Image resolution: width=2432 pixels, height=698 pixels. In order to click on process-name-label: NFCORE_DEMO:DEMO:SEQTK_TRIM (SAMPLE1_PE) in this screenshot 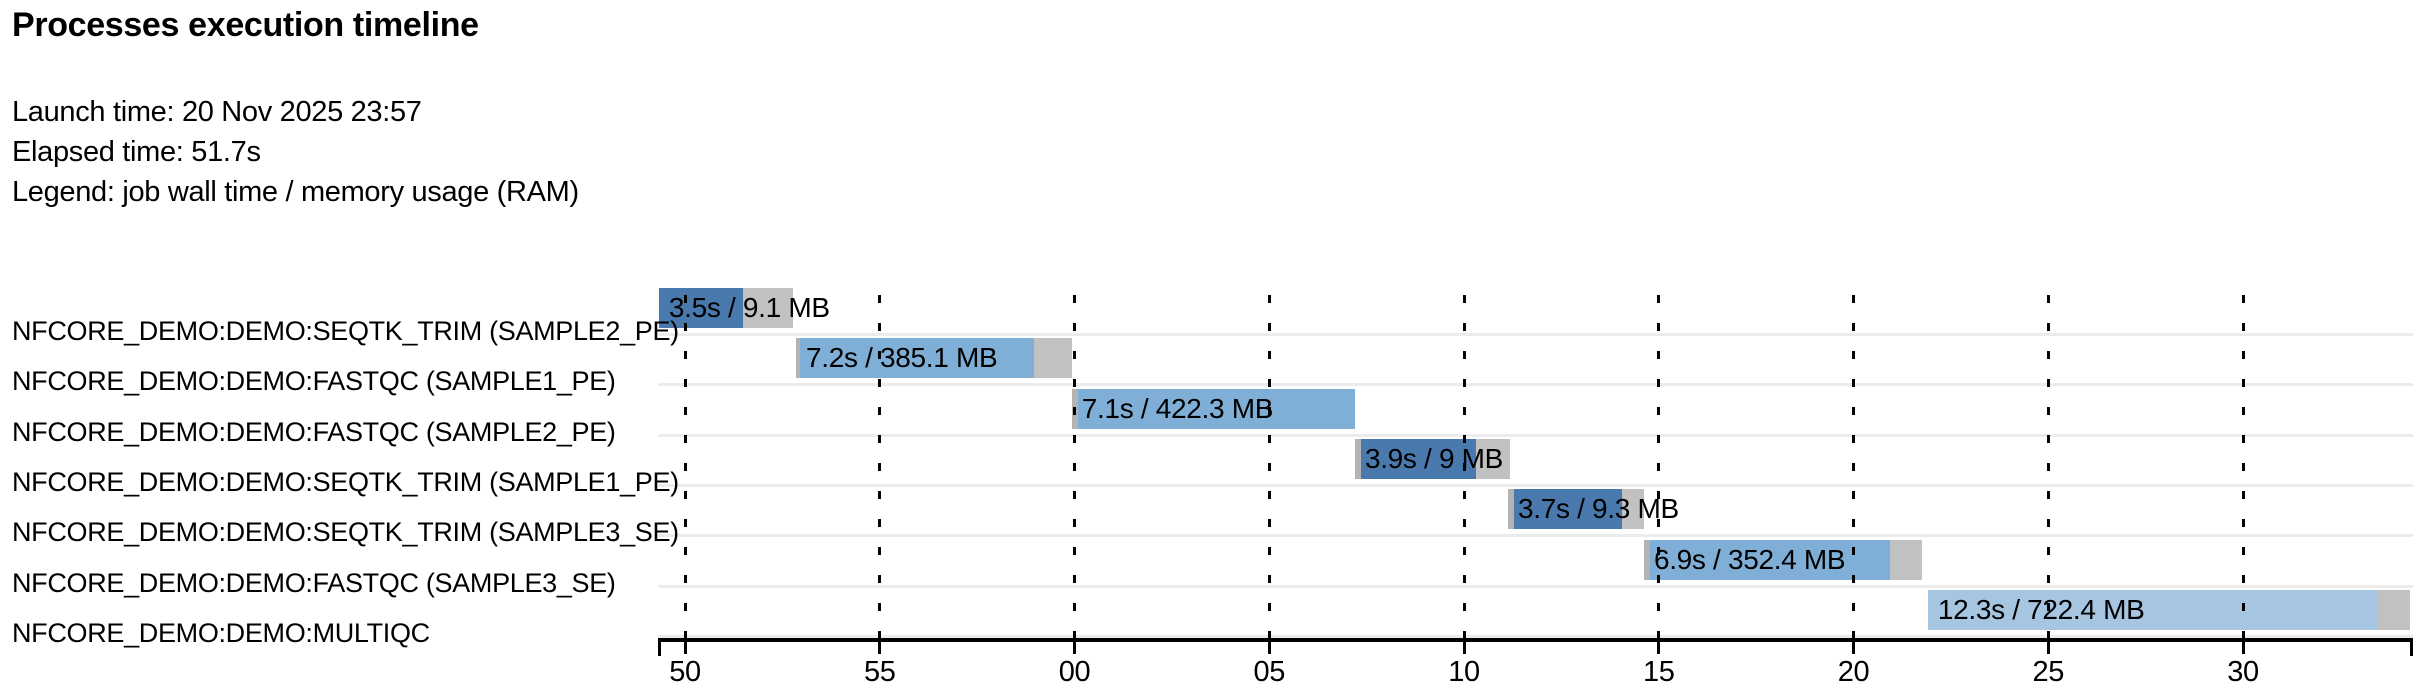, I will do `click(345, 481)`.